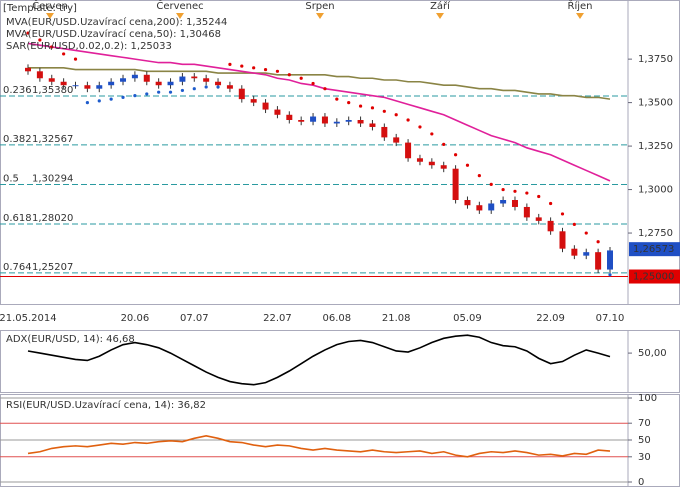 The image size is (680, 487). I want to click on y-tick-label: 100, so click(647, 398).